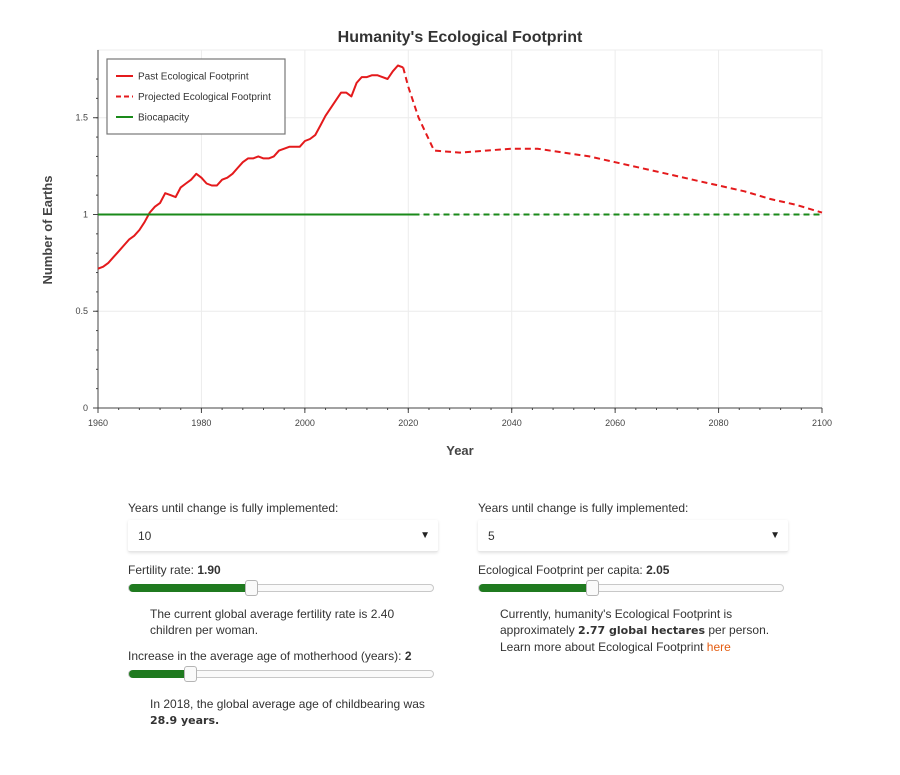 This screenshot has width=900, height=775. Describe the element at coordinates (281, 674) in the screenshot. I see `motherhood-age-slider` at that location.